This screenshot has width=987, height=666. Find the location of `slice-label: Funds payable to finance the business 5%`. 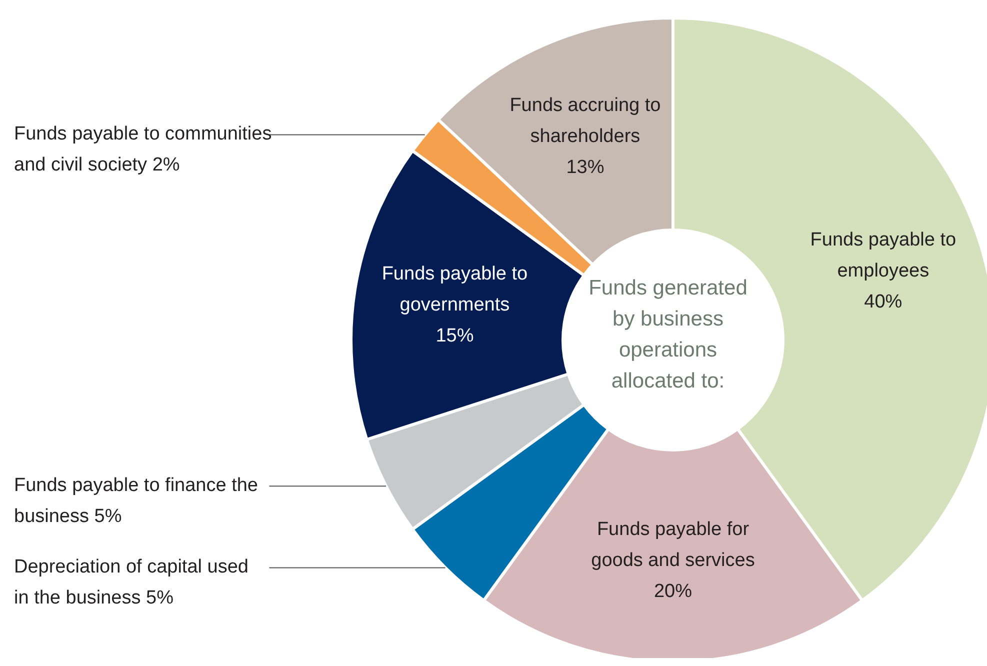

slice-label: Funds payable to finance the business 5% is located at coordinates (136, 501).